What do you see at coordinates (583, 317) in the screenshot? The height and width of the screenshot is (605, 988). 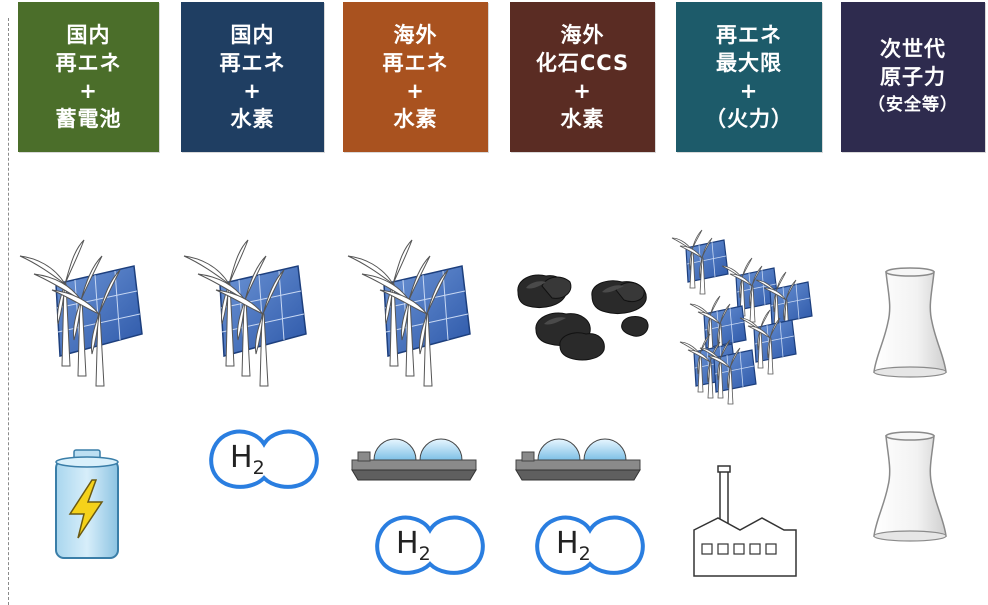 I see `coal-icon` at bounding box center [583, 317].